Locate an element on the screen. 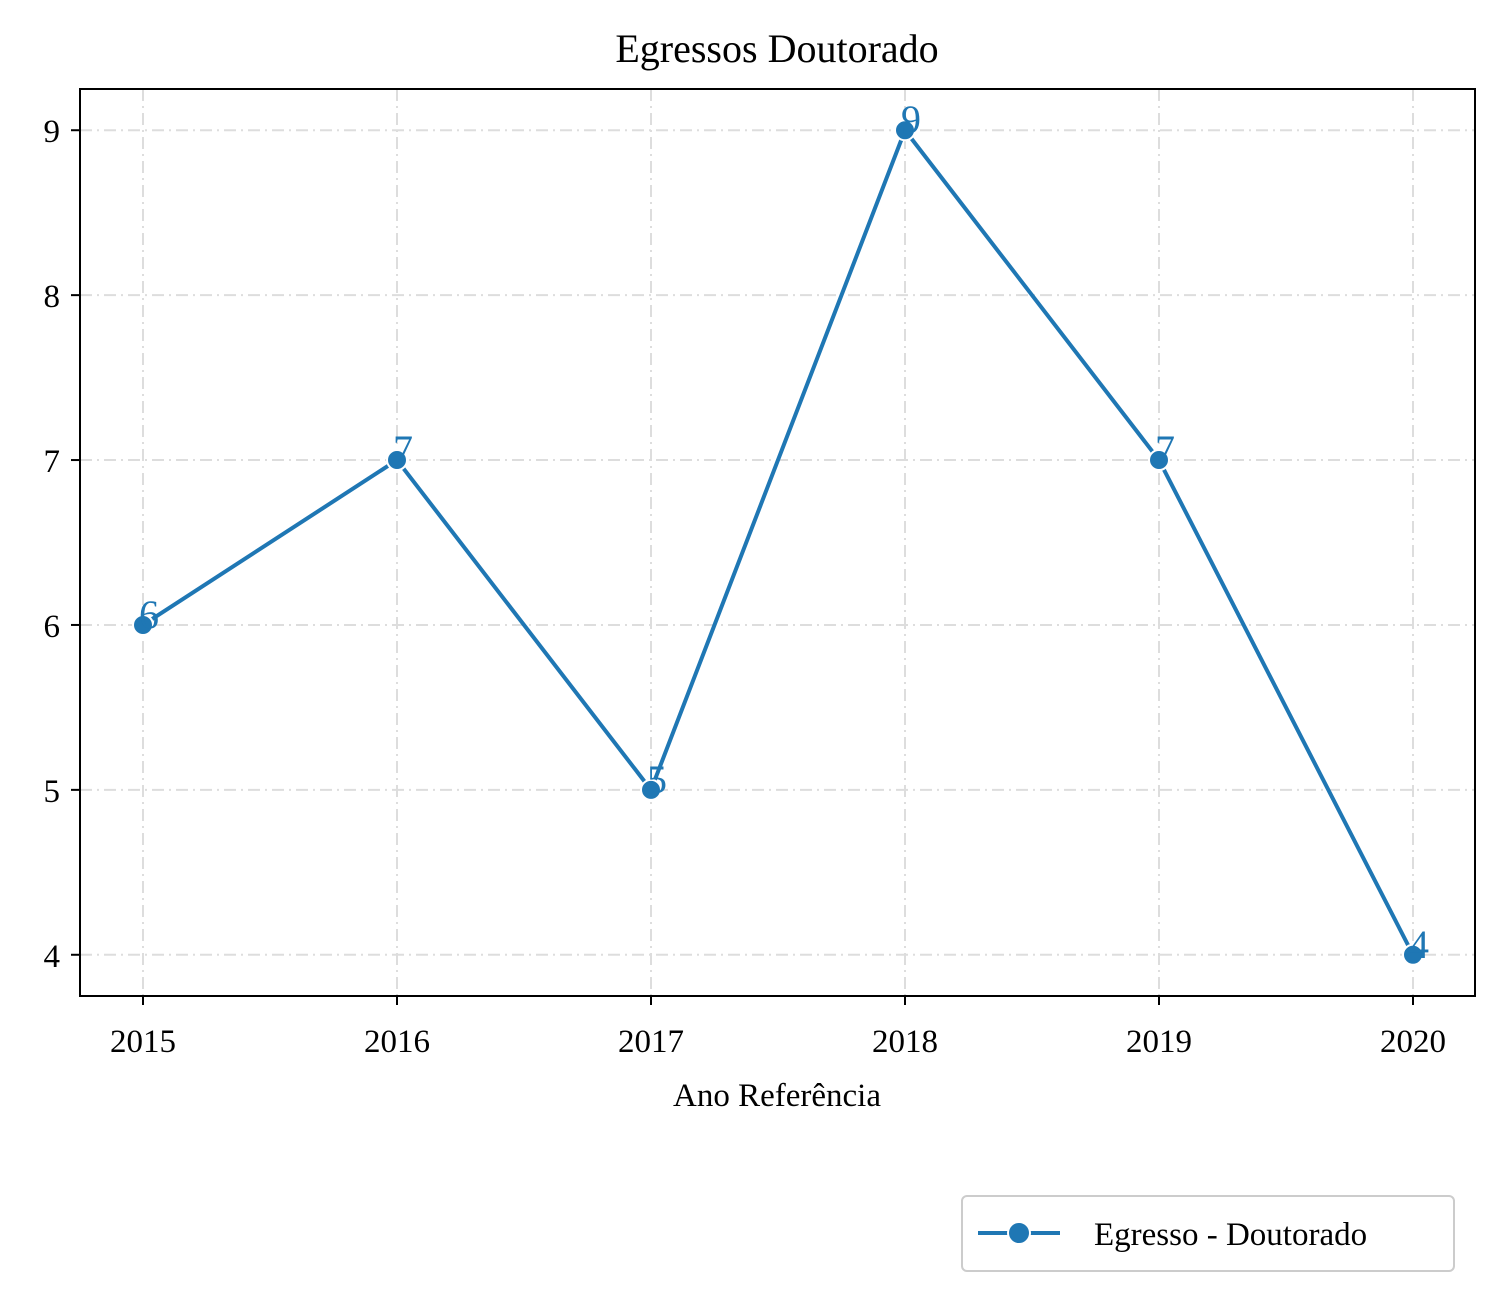  legend-box is located at coordinates (1208, 1233).